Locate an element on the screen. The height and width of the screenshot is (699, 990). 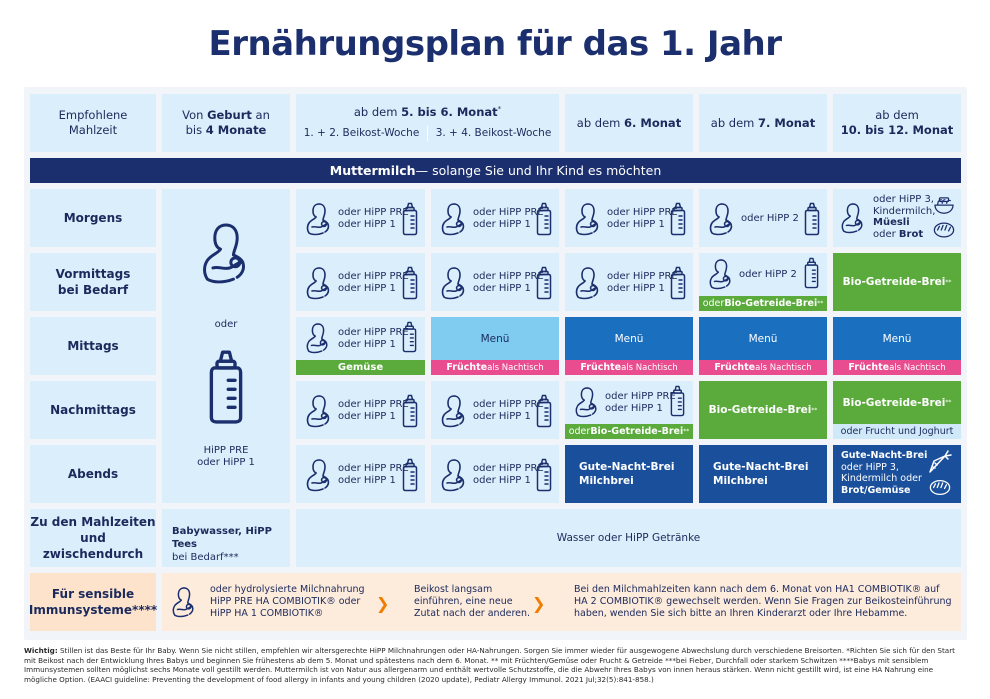
row-label-vormittags: Vormittags bei Bedarf is located at coordinates (93, 282).